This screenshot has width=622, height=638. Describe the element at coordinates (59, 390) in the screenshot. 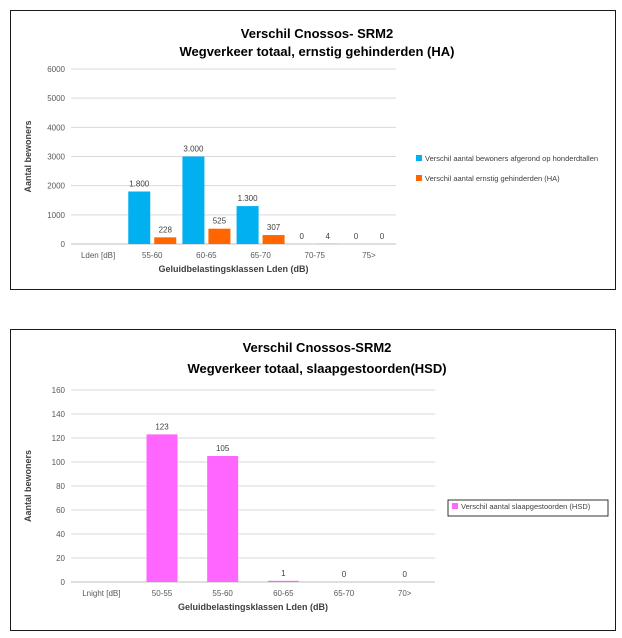

I see `y-tick-label: 160` at that location.